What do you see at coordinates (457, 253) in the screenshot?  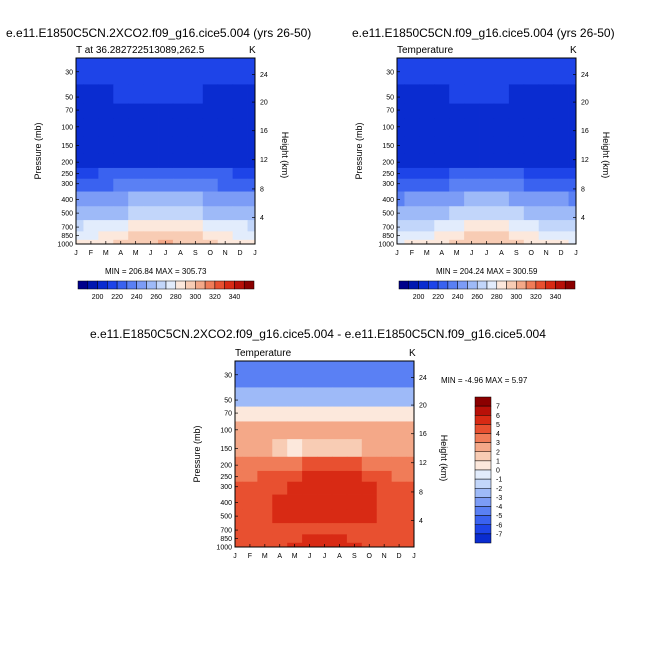 I see `x-tick-label: M` at bounding box center [457, 253].